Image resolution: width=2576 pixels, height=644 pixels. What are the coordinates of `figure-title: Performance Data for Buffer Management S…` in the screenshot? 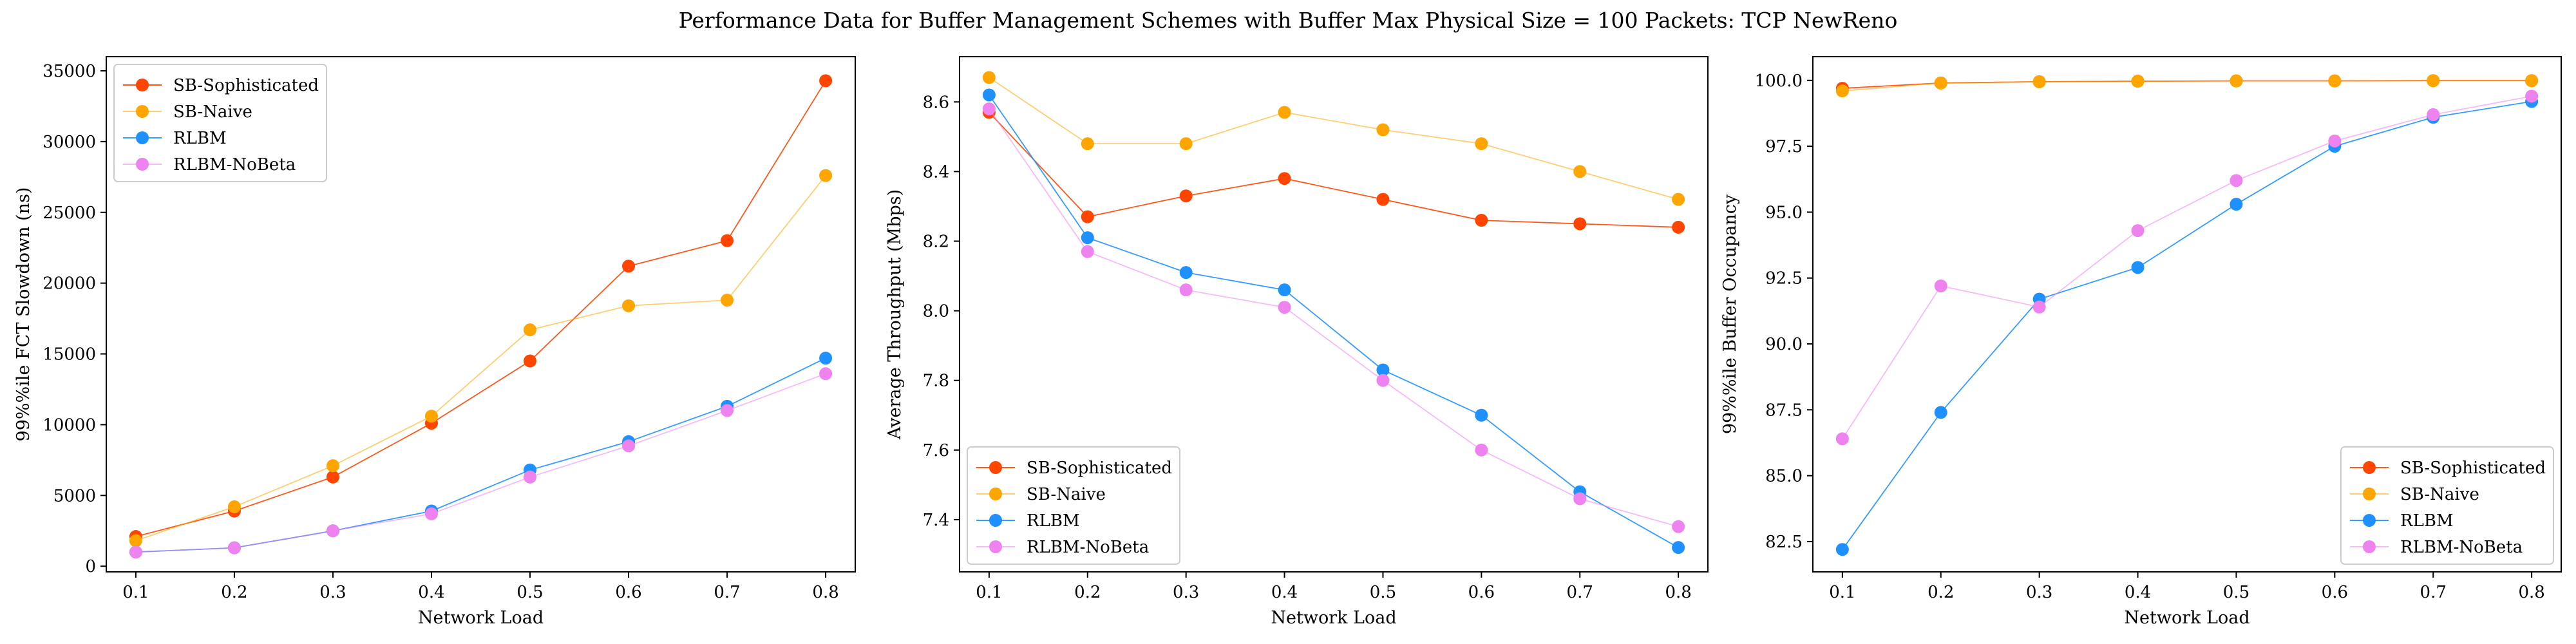 It's located at (1288, 20).